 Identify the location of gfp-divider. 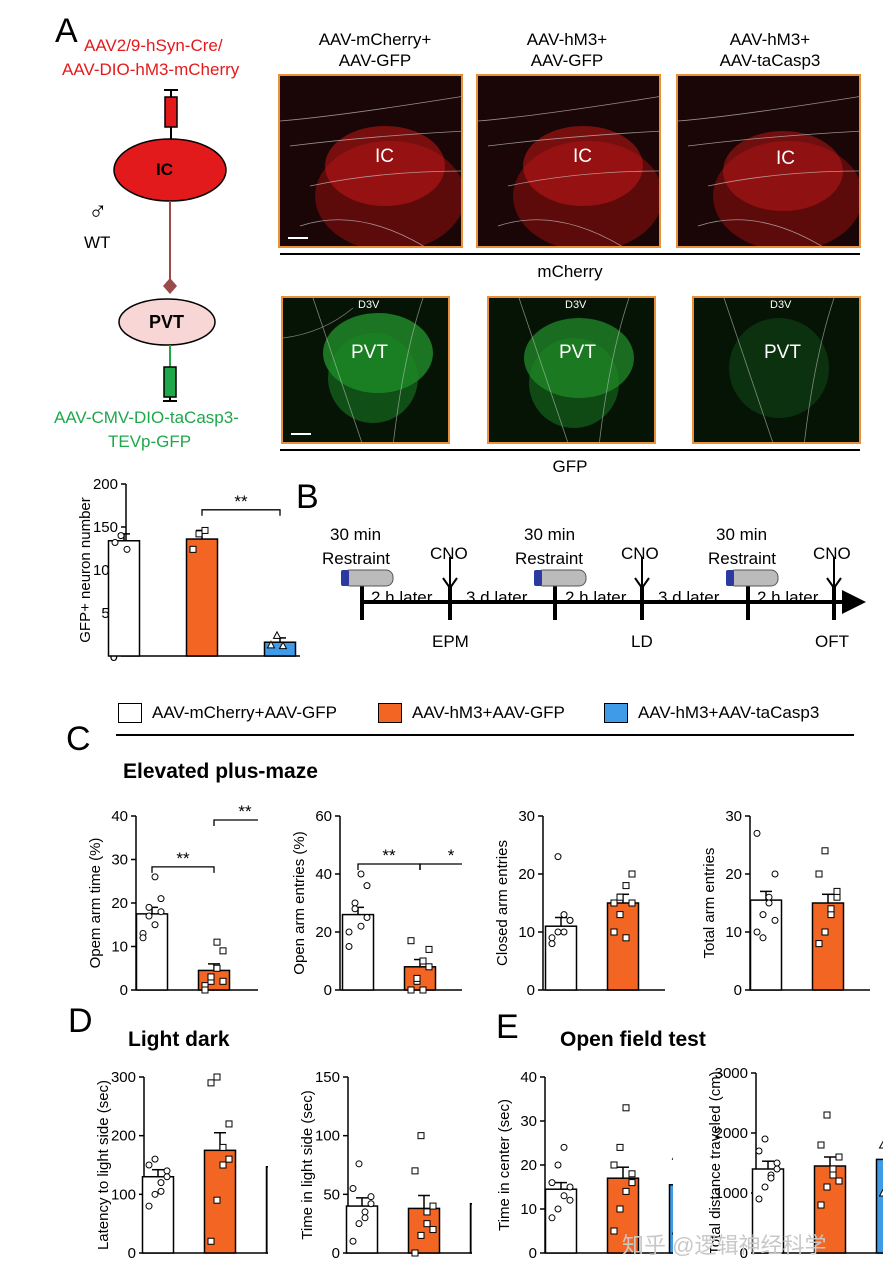
(570, 450).